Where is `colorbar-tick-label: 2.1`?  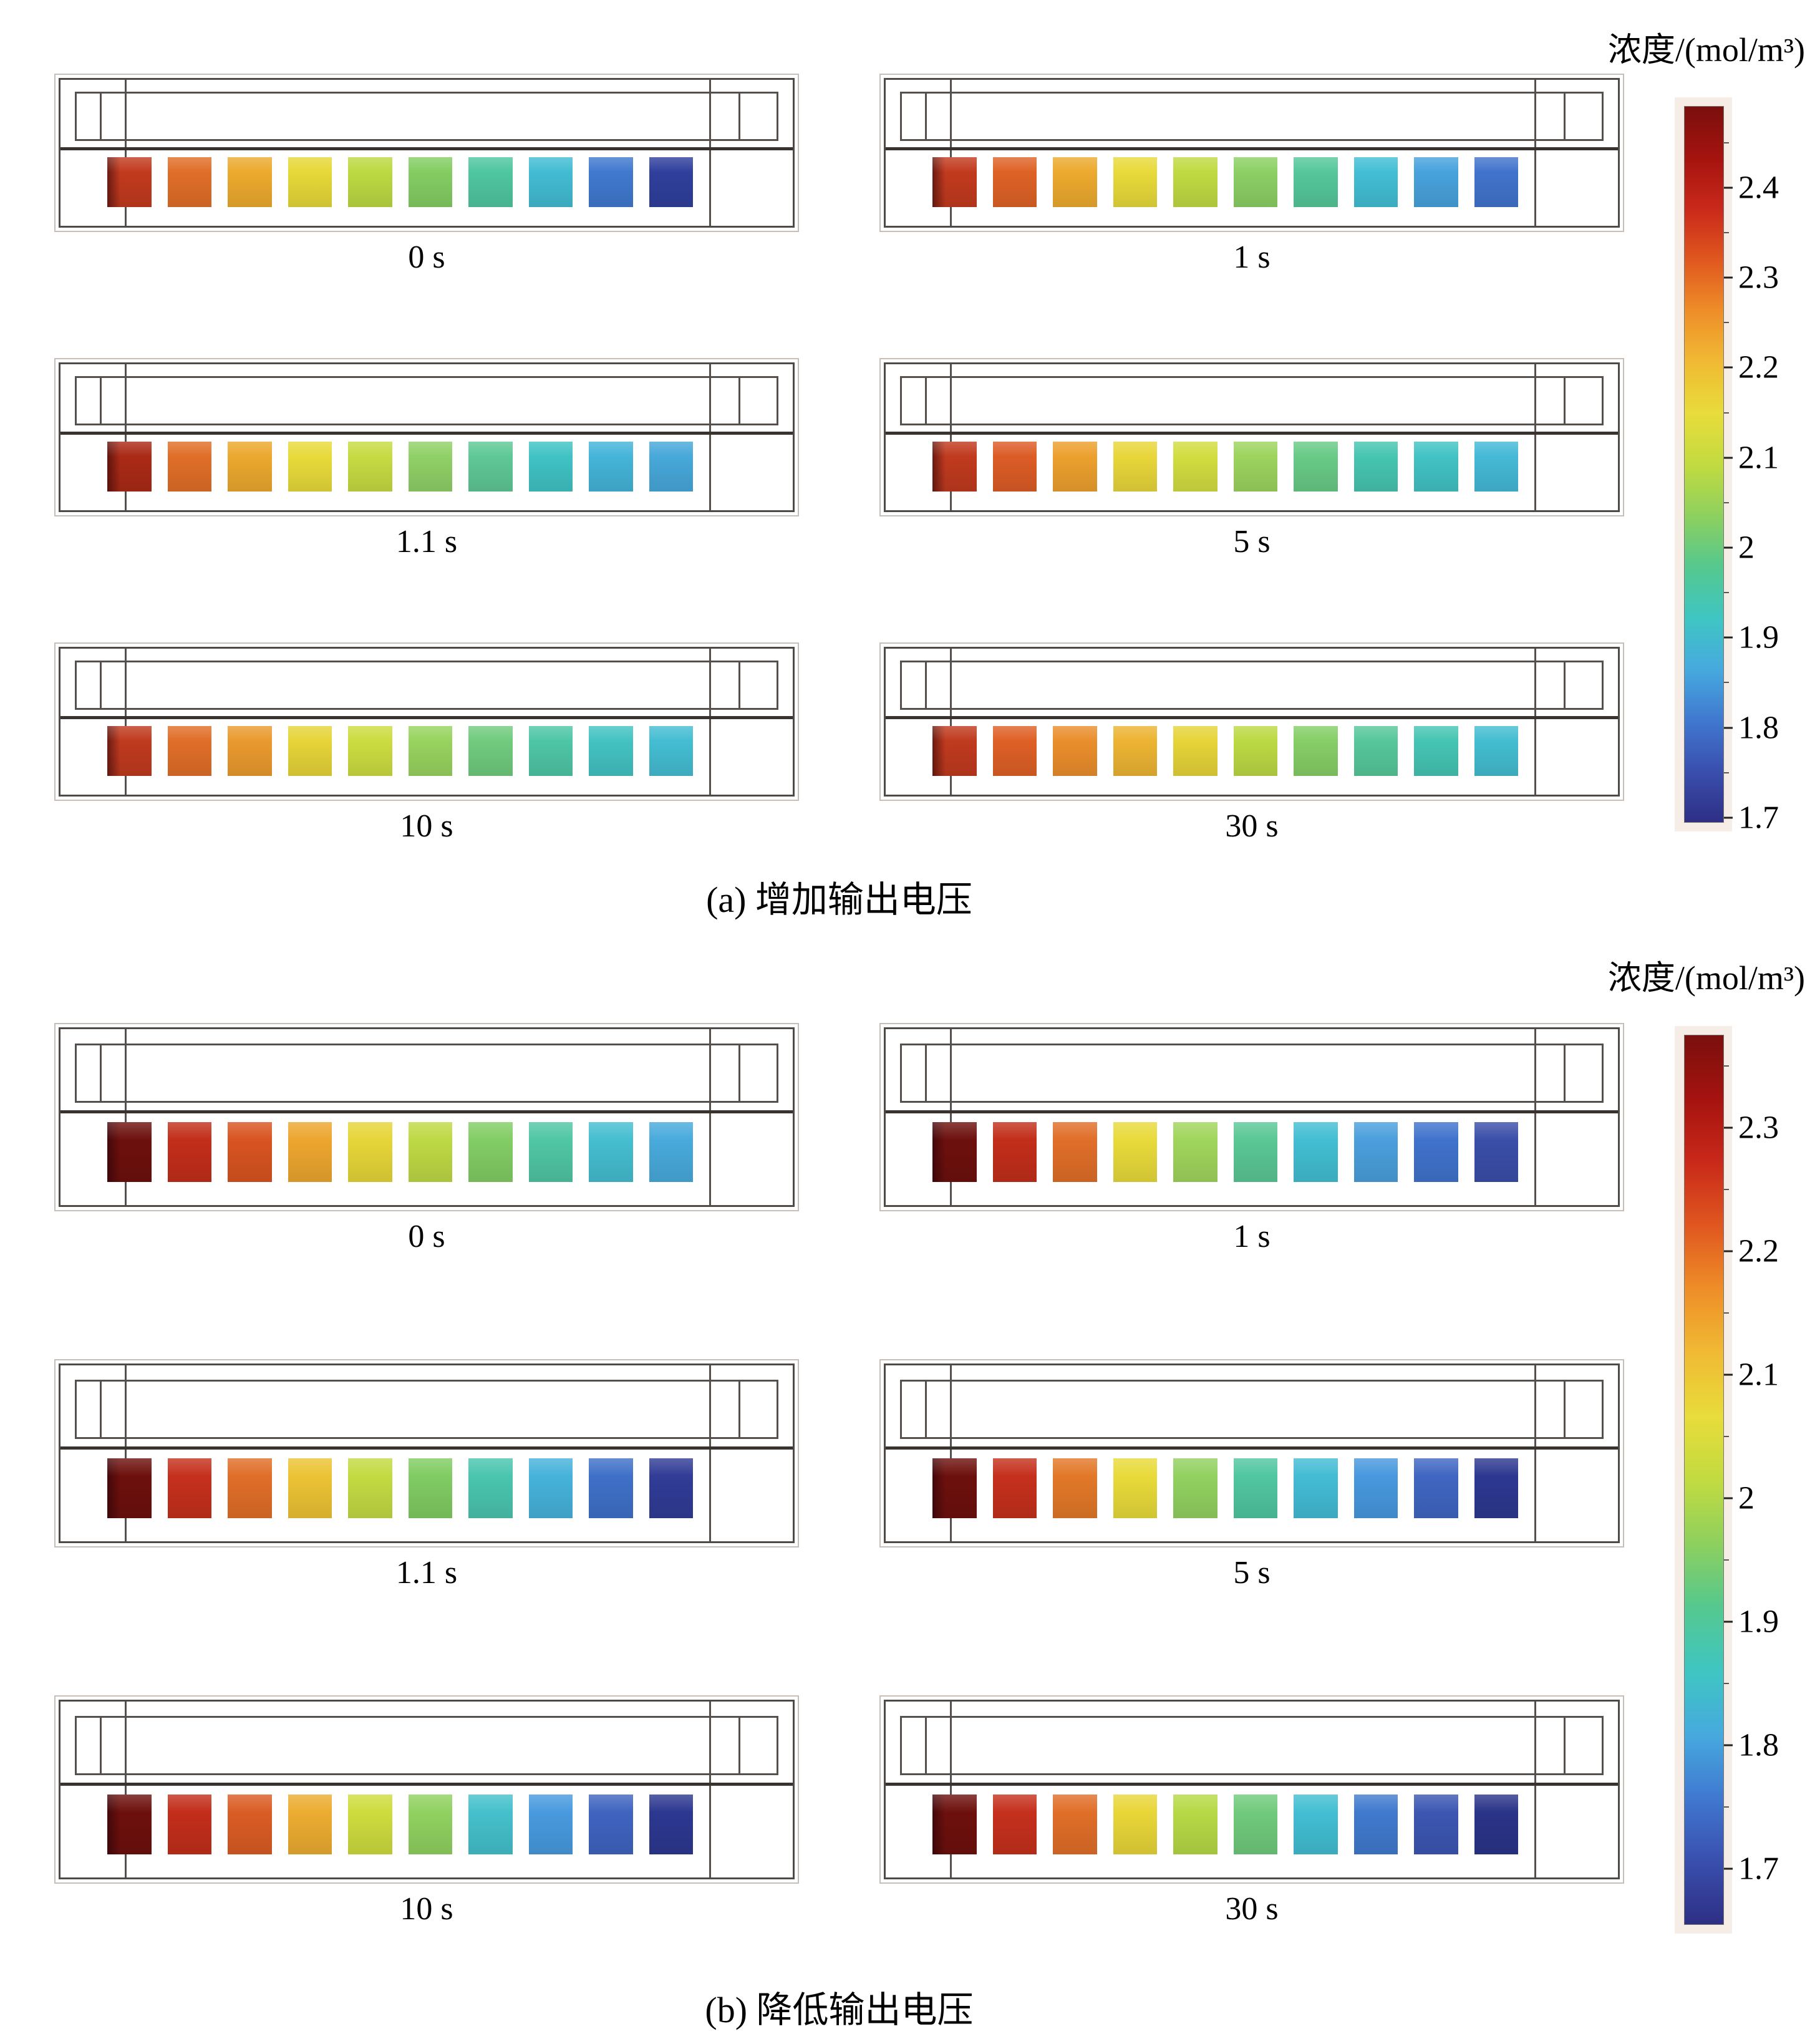
colorbar-tick-label: 2.1 is located at coordinates (1759, 1375).